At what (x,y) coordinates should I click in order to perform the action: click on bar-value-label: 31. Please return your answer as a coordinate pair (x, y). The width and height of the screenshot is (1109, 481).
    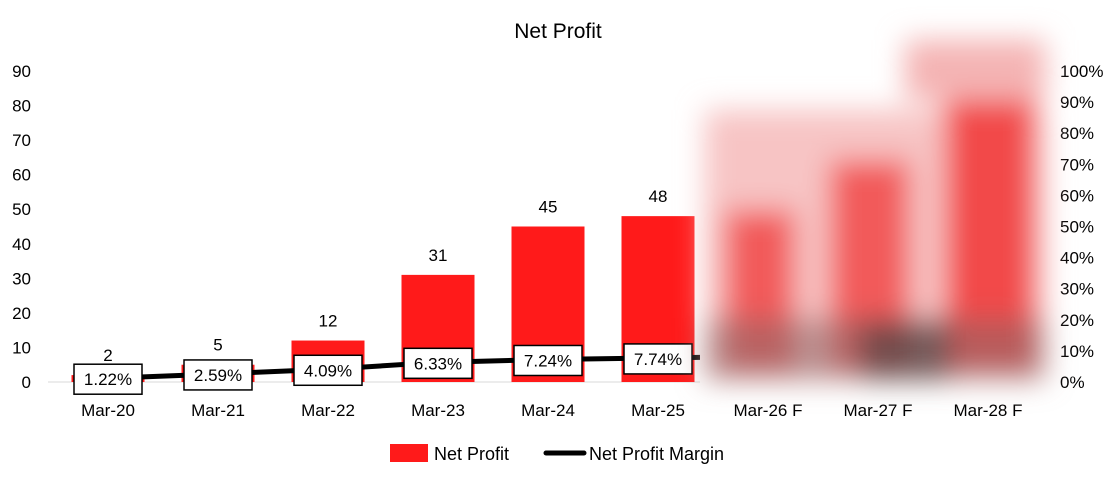
    Looking at the image, I should click on (438, 255).